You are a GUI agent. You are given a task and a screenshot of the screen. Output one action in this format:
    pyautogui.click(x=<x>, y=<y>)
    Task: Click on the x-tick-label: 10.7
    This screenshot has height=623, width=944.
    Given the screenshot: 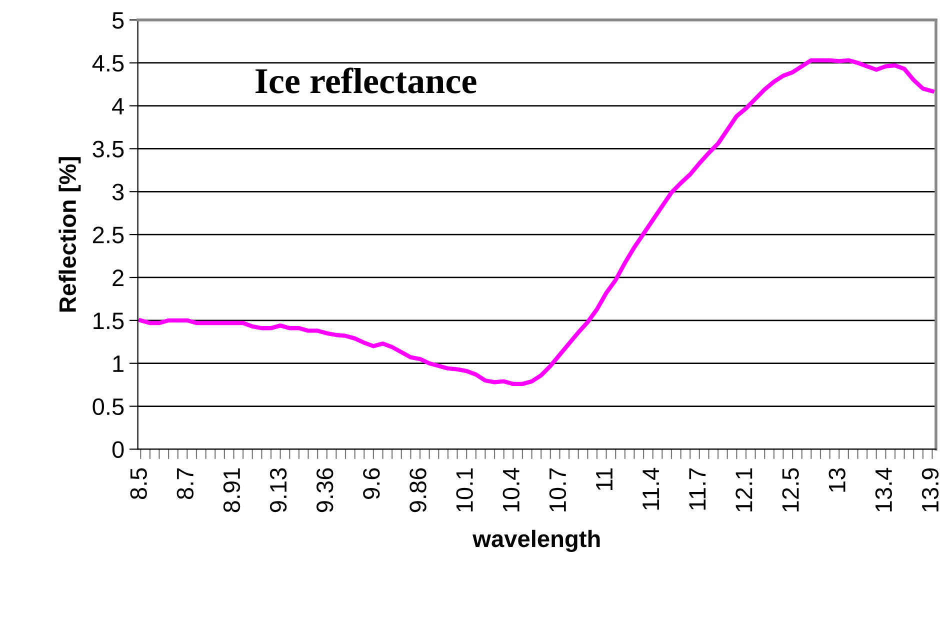 What is the action you would take?
    pyautogui.click(x=557, y=490)
    